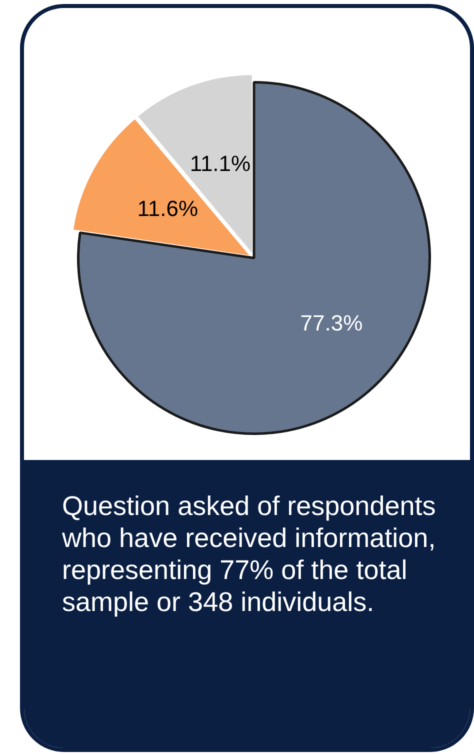 This screenshot has height=754, width=474. Describe the element at coordinates (220, 163) in the screenshot. I see `data-label: 11.1%` at that location.